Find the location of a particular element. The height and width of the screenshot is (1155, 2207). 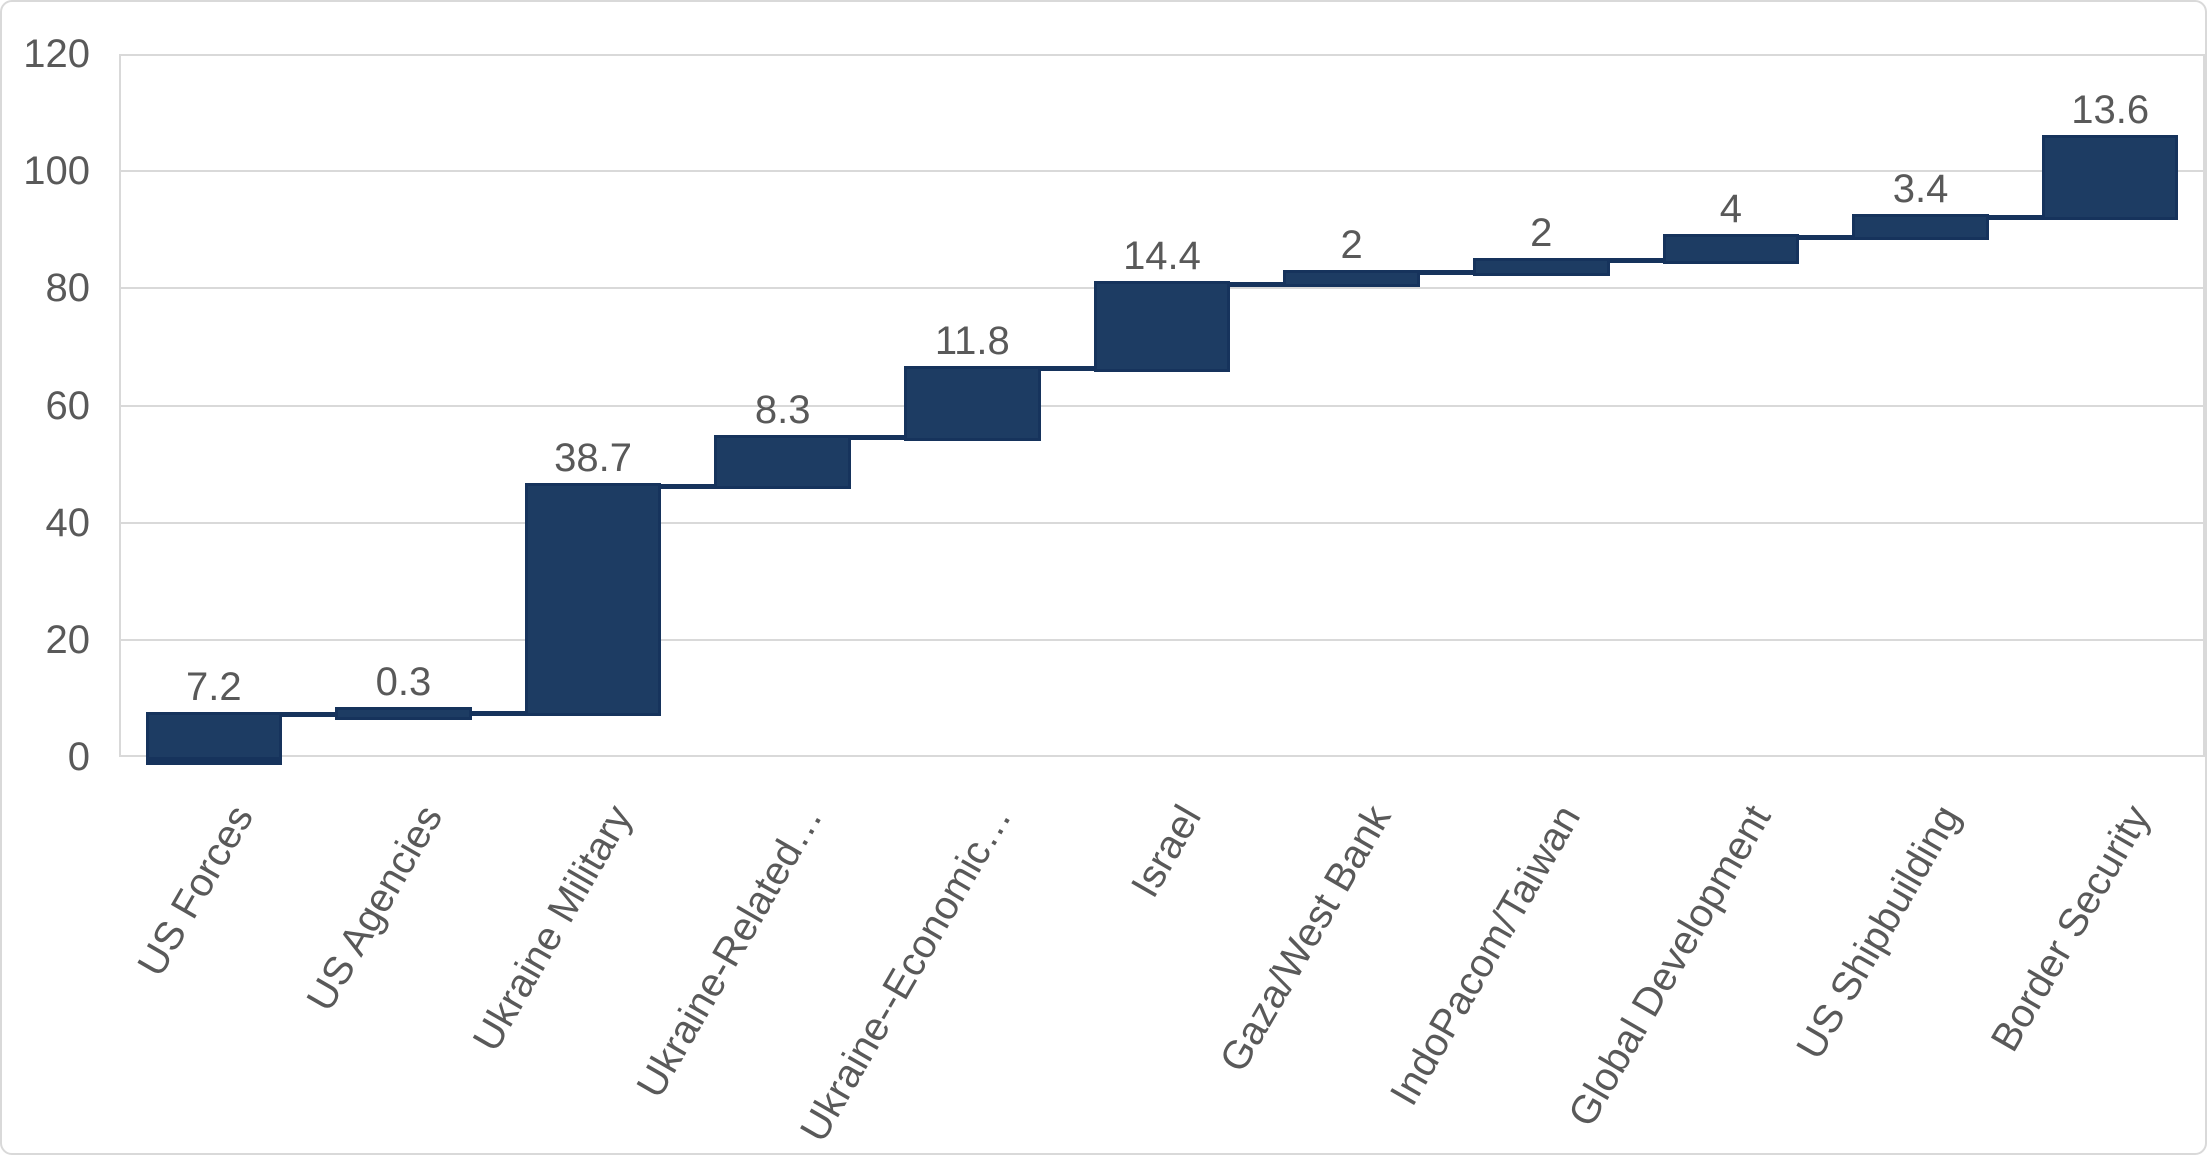

category-label: US Shipbuilding is located at coordinates (1878, 932).